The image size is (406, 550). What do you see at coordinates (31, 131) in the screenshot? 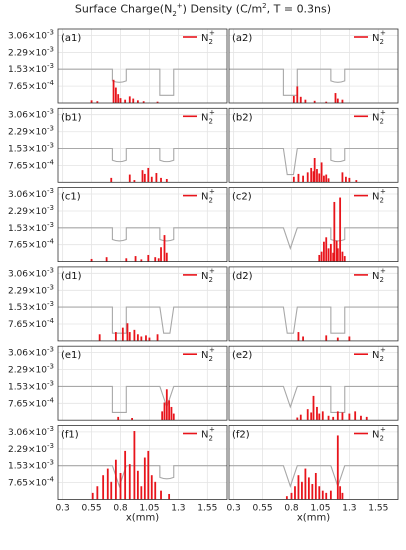
I see `y-tick-label: 2.29×10⁻³` at bounding box center [31, 131].